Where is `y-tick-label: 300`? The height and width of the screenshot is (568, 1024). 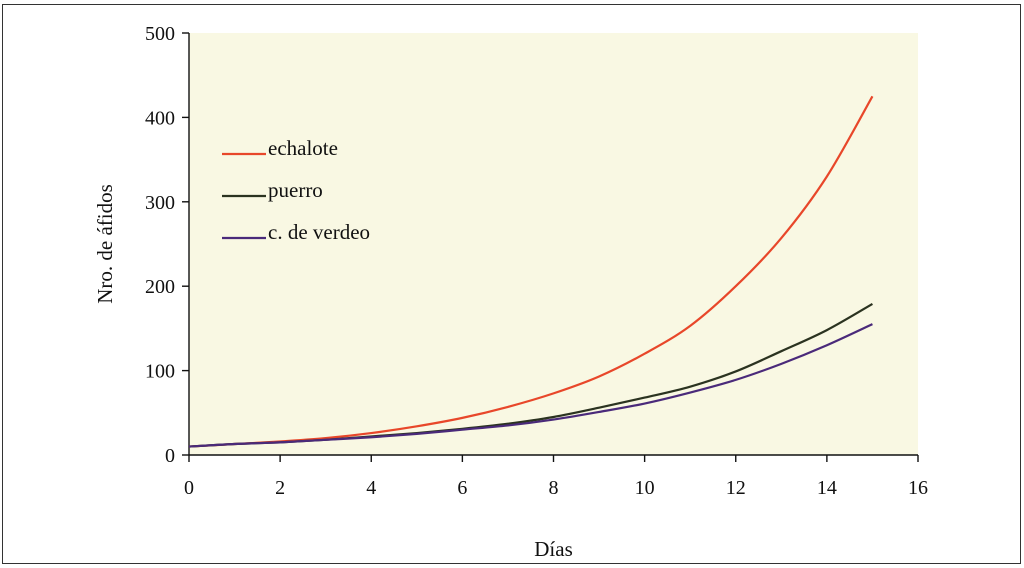 y-tick-label: 300 is located at coordinates (160, 203).